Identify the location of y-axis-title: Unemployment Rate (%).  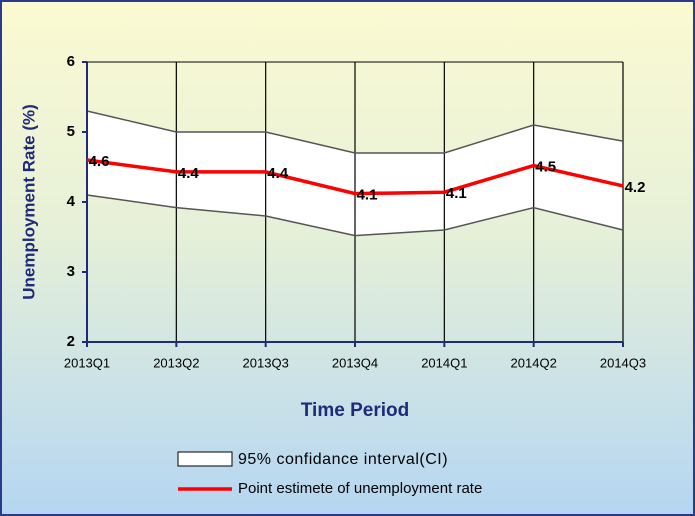
(28, 202).